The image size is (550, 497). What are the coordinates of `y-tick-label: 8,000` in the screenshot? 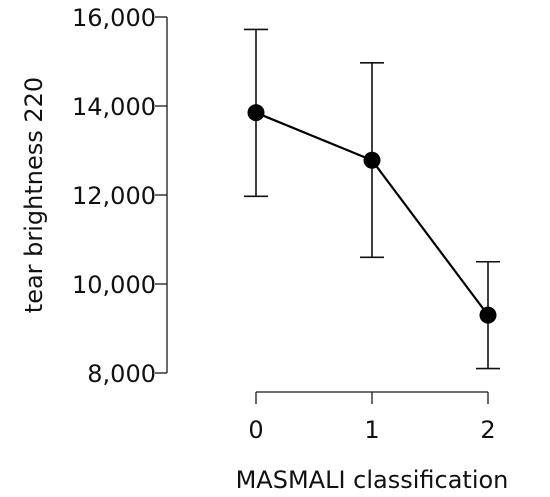 It's located at (121, 374).